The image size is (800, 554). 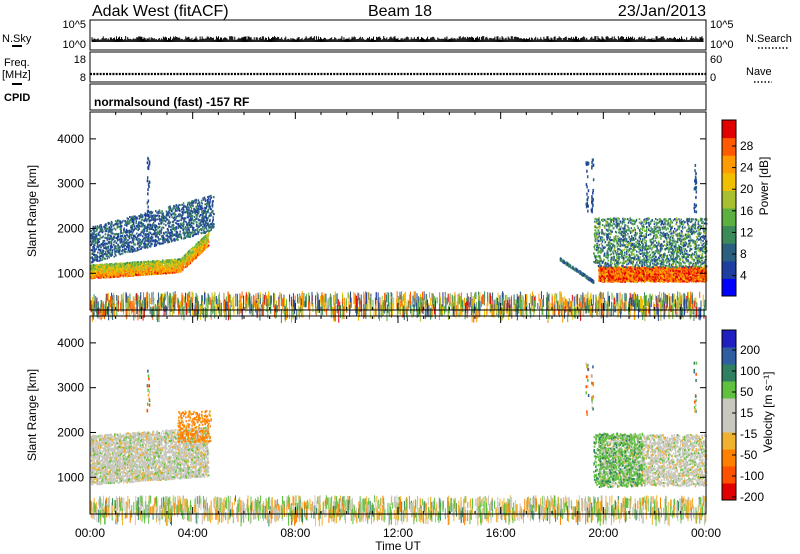 What do you see at coordinates (713, 78) in the screenshot?
I see `nave-tick-bottom: 0` at bounding box center [713, 78].